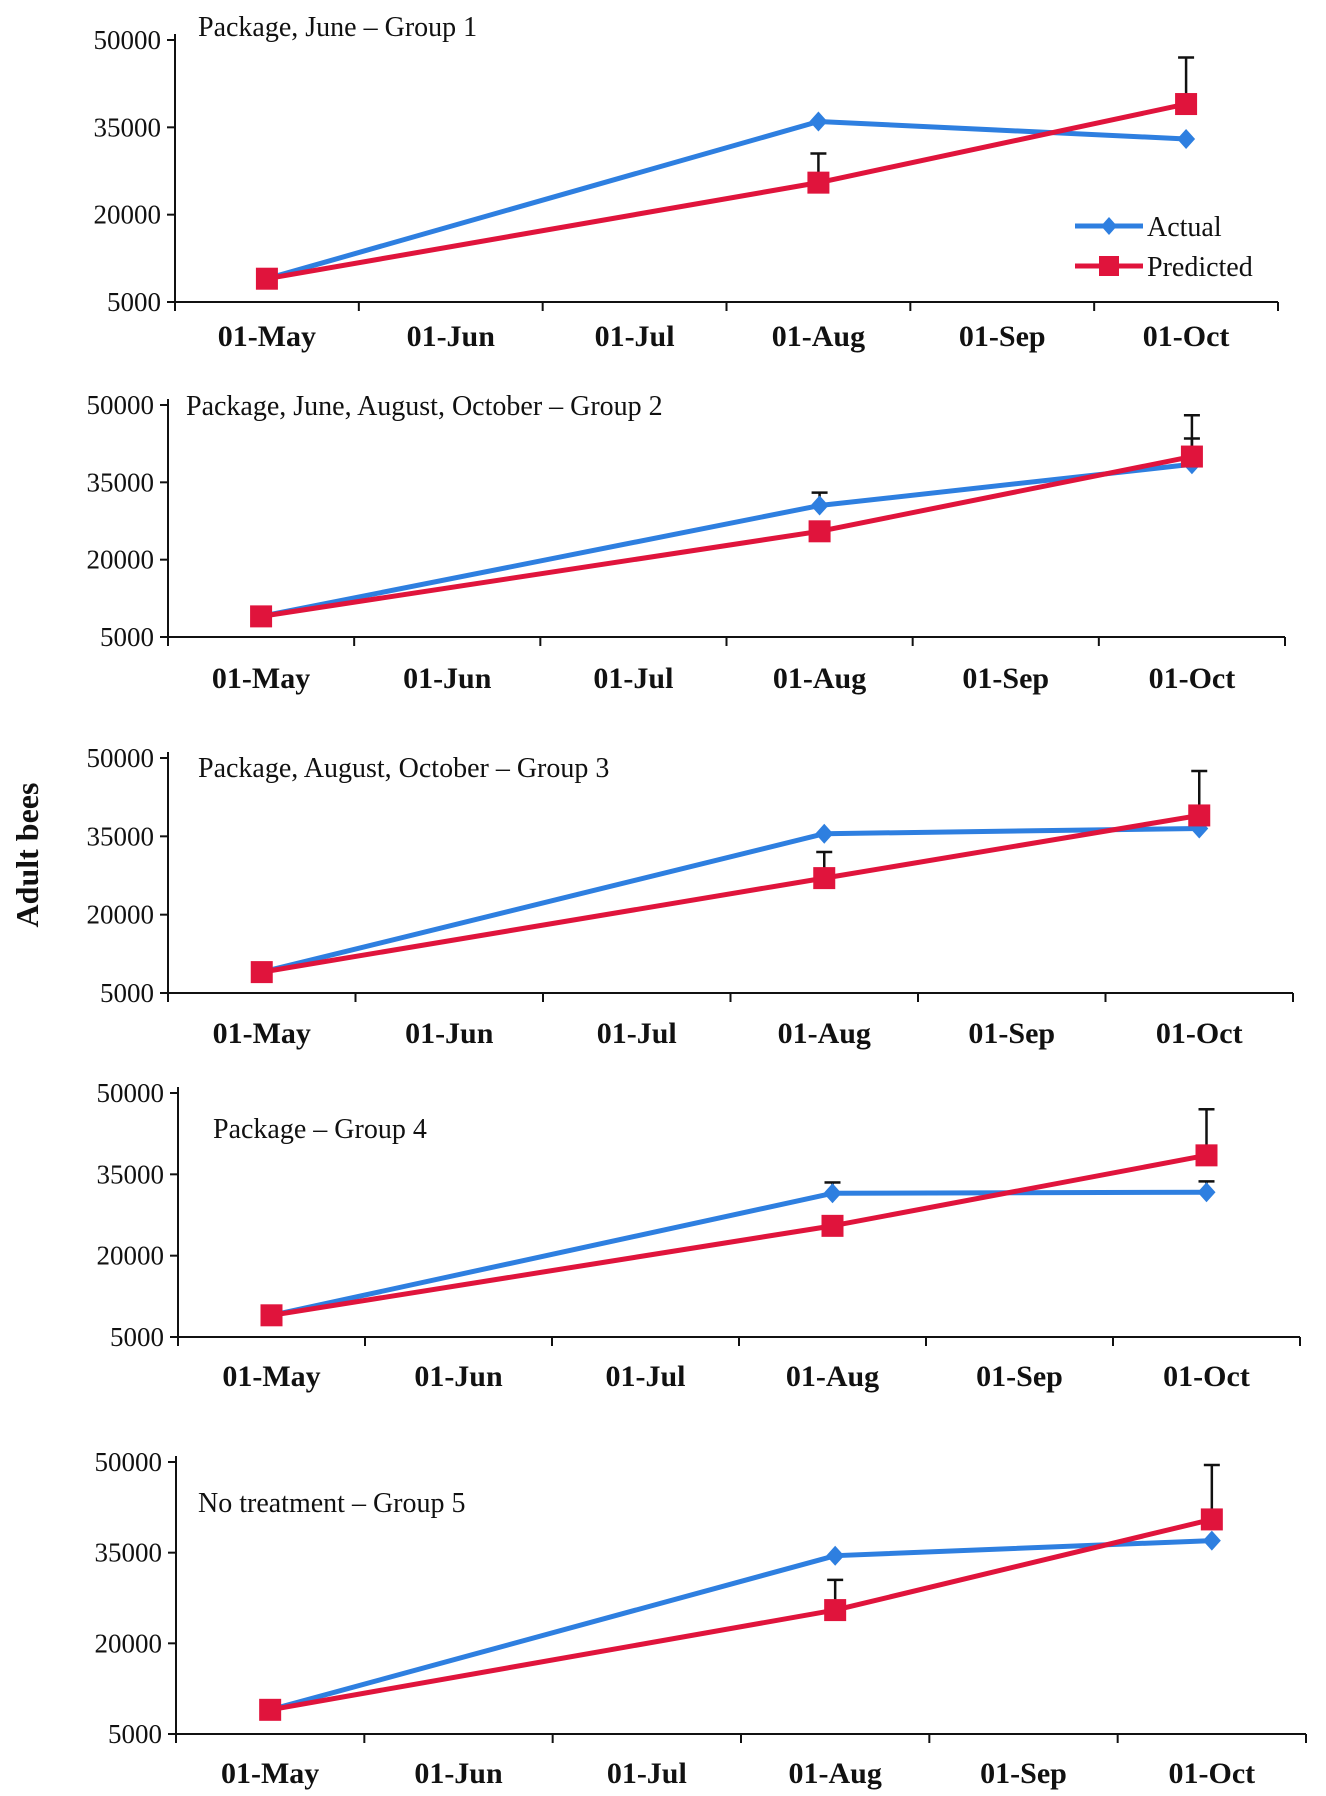 This screenshot has height=1796, width=1326. I want to click on panel-title: Package, August, October – Group 3, so click(403, 768).